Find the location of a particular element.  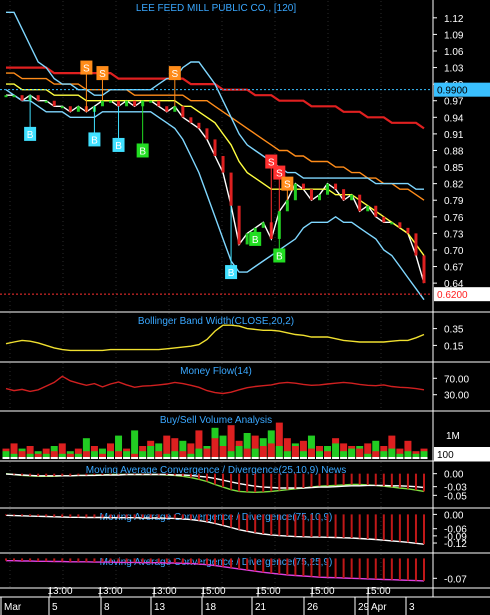

reference-value: 0.9900 is located at coordinates (452, 91).